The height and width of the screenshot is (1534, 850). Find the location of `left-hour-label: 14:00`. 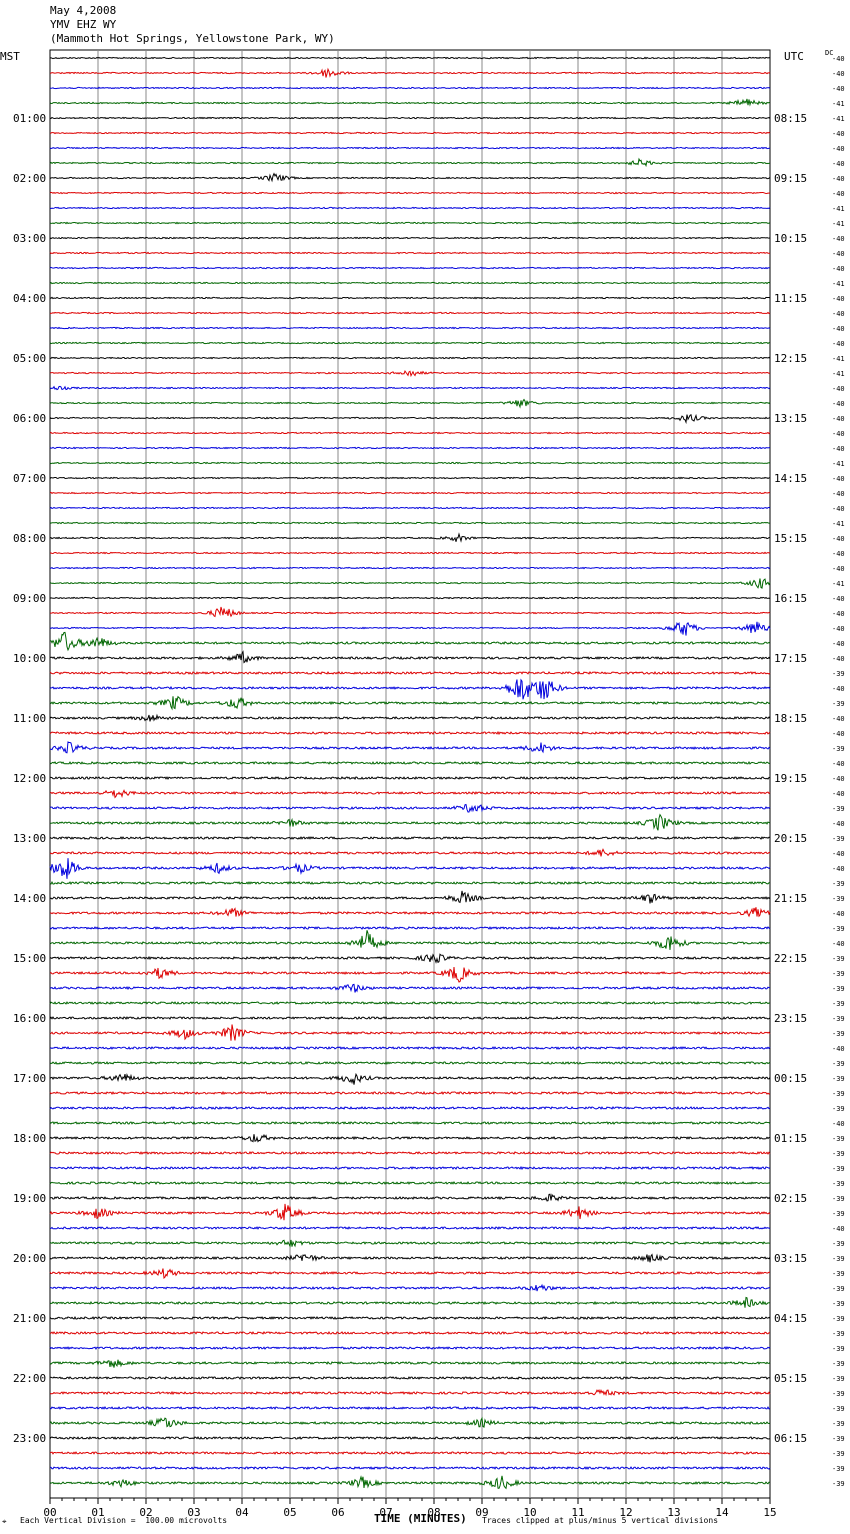

left-hour-label: 14:00 is located at coordinates (29, 898).